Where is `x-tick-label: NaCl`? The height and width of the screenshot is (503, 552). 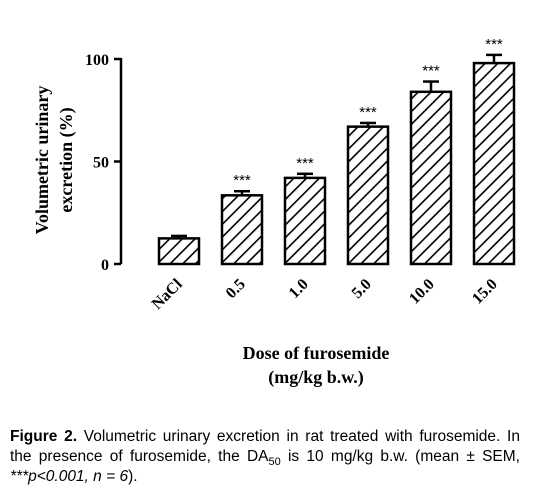 x-tick-label: NaCl is located at coordinates (168, 294).